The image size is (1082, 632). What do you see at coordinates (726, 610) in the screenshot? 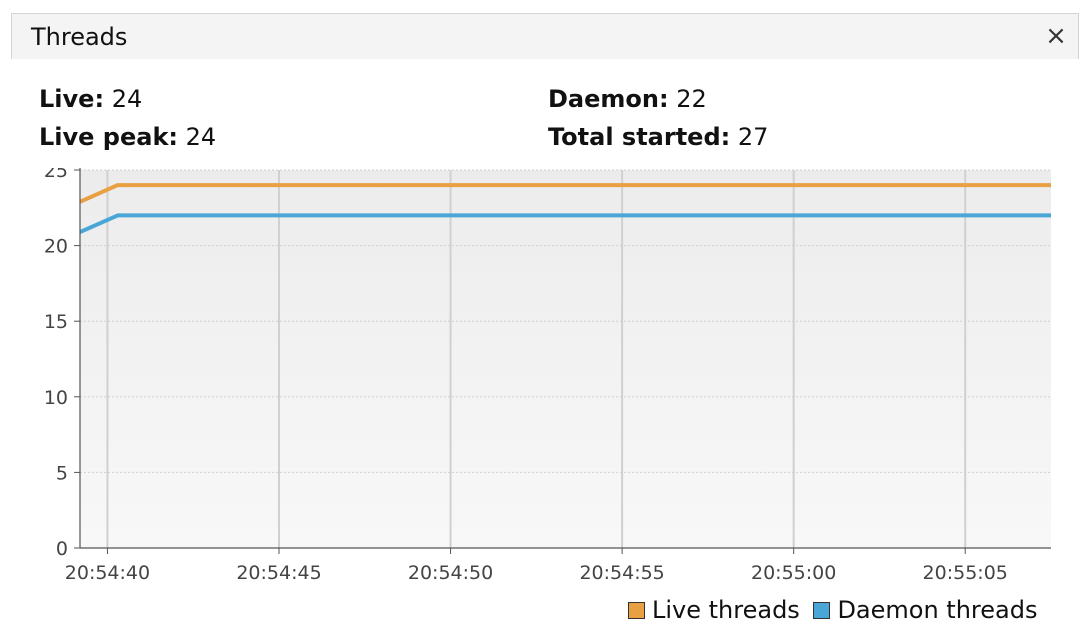
I see `legend-label-live-threads: Live threads` at bounding box center [726, 610].